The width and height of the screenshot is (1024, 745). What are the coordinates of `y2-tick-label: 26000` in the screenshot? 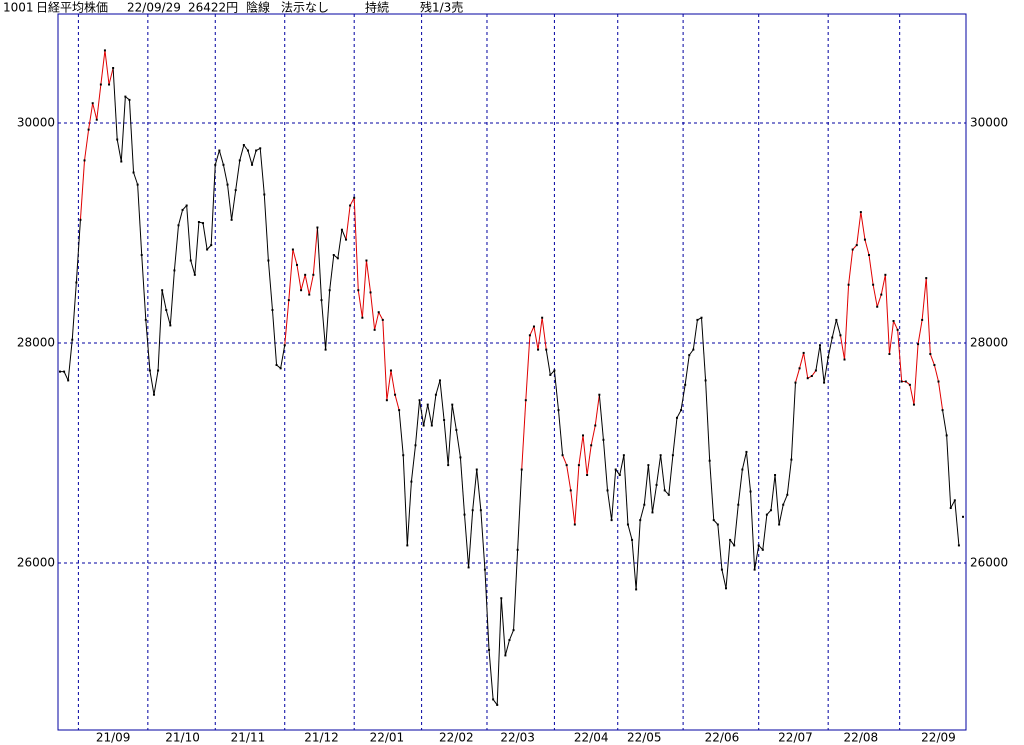 It's located at (989, 563).